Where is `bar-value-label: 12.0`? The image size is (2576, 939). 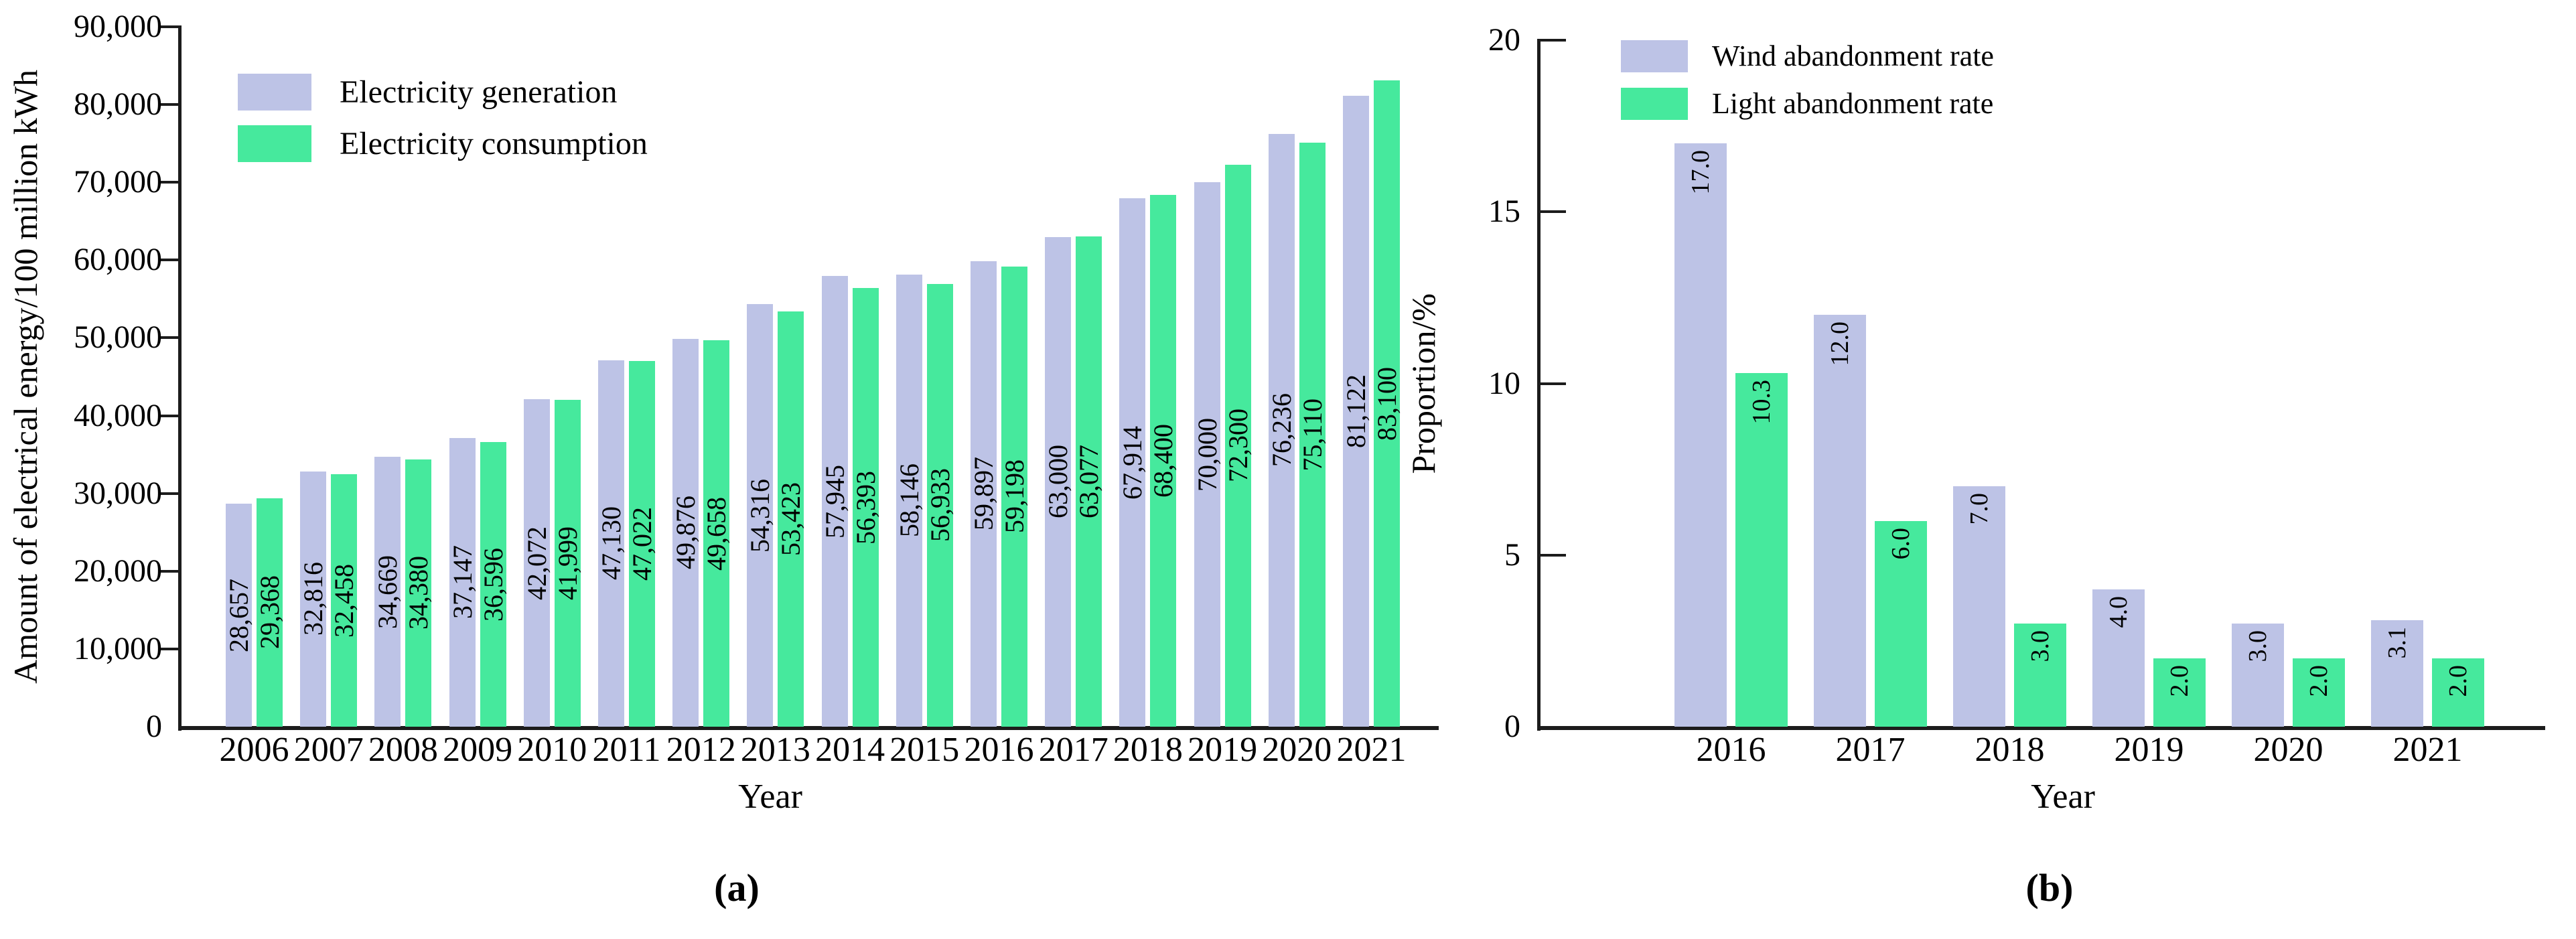
bar-value-label: 12.0 is located at coordinates (1840, 521).